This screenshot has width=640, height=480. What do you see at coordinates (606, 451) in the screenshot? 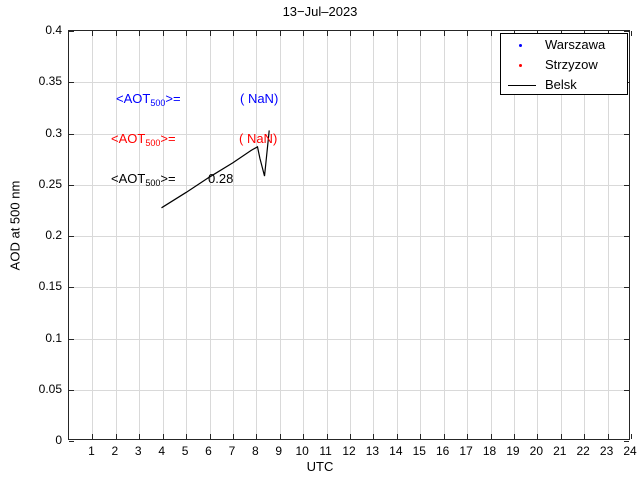
I see `x-tick-label: 23` at bounding box center [606, 451].